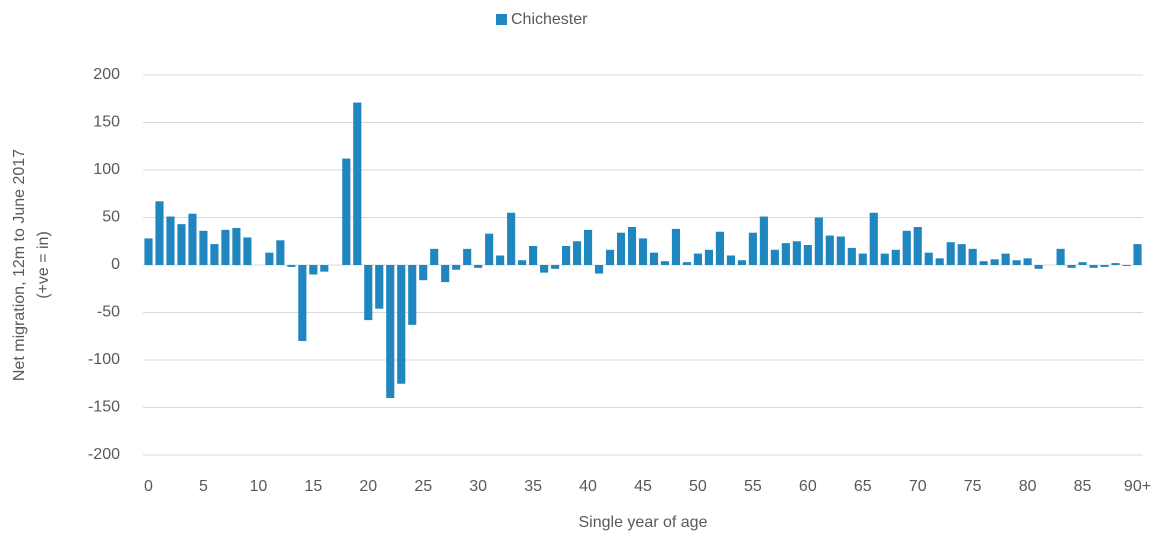 The image size is (1162, 545). Describe the element at coordinates (106, 122) in the screenshot. I see `y-tick-label: 150` at that location.